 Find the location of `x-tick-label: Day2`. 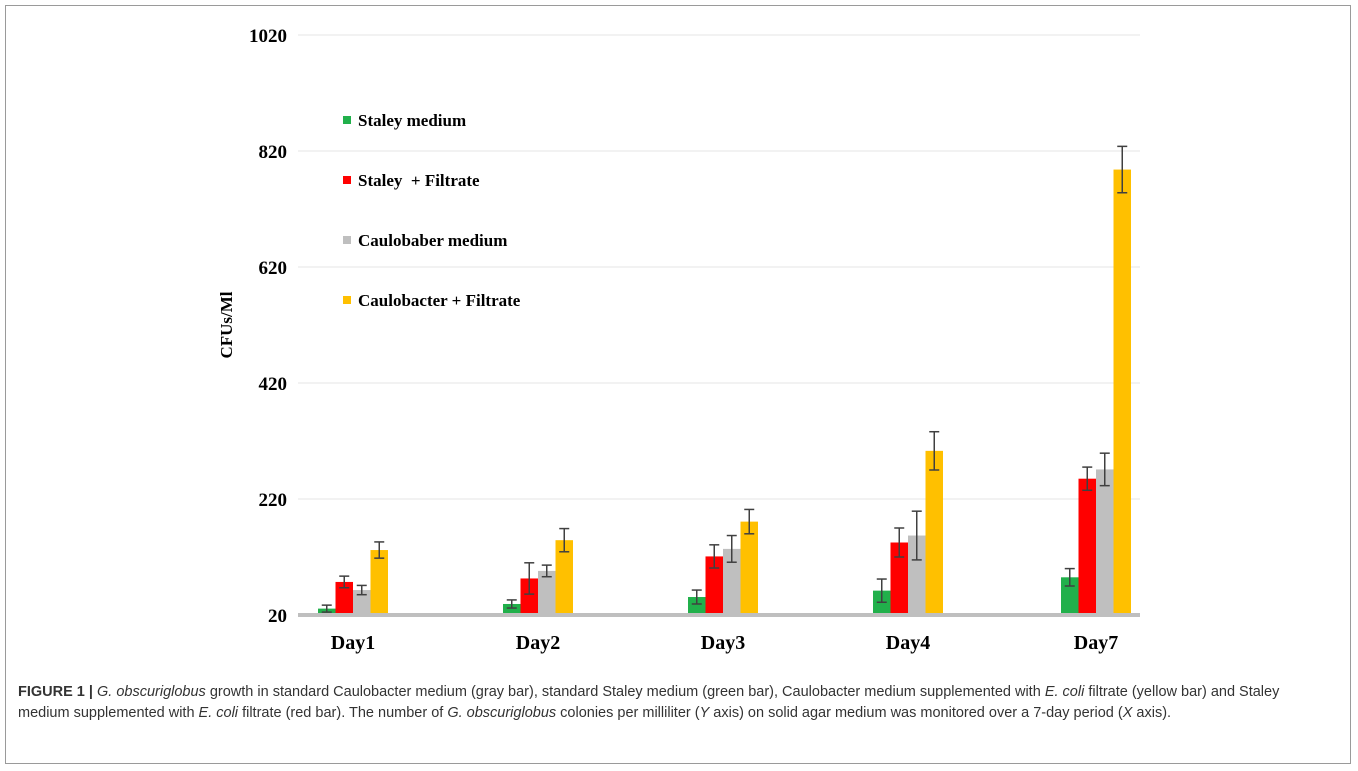

x-tick-label: Day2 is located at coordinates (538, 643).